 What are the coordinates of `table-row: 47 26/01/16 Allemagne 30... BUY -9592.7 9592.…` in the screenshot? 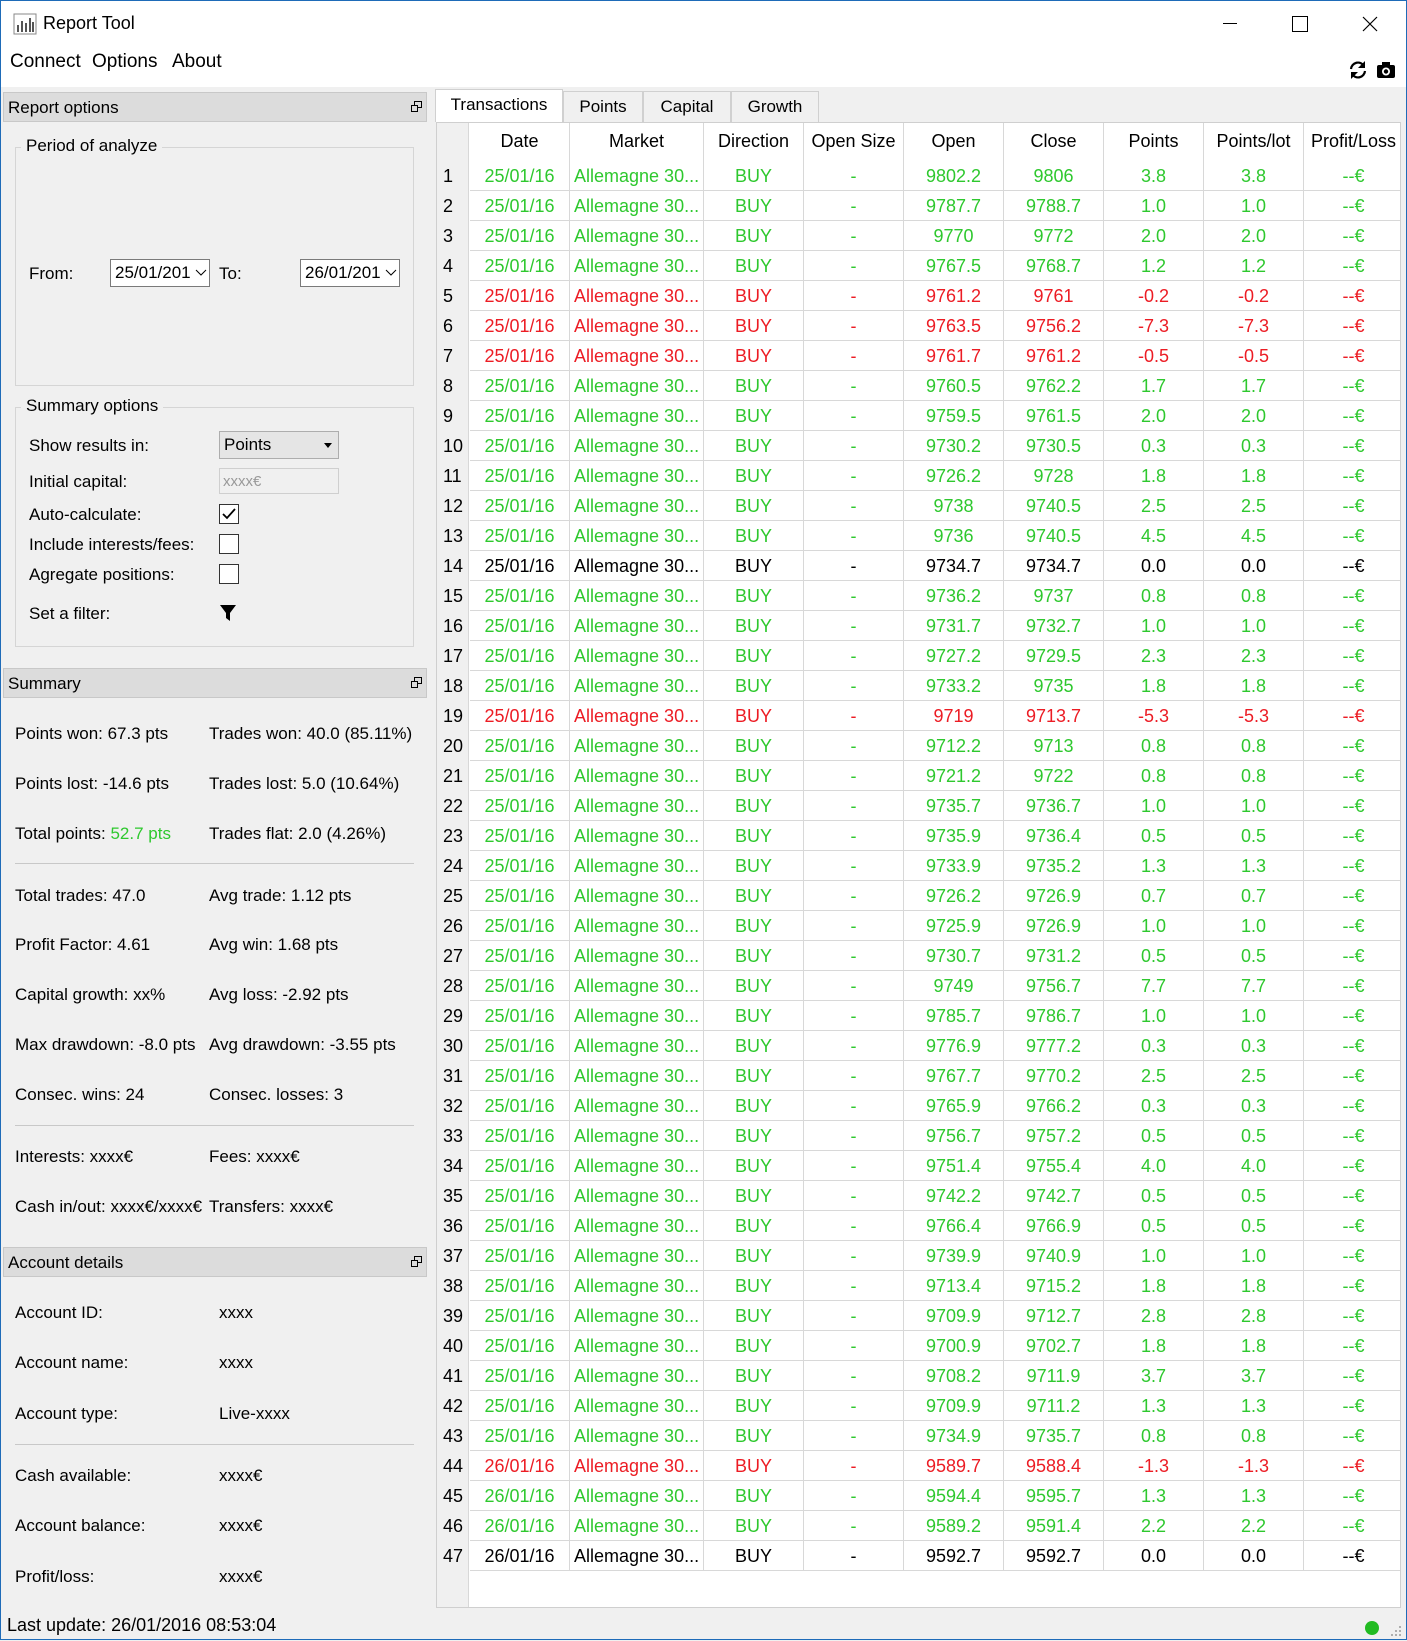 It's located at (918, 1556).